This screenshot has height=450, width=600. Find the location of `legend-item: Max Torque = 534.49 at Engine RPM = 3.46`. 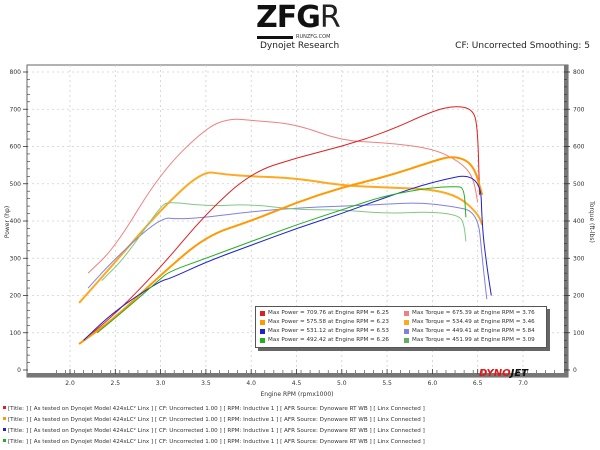

legend-item: Max Torque = 534.49 at Engine RPM = 3.46 is located at coordinates (468, 322).